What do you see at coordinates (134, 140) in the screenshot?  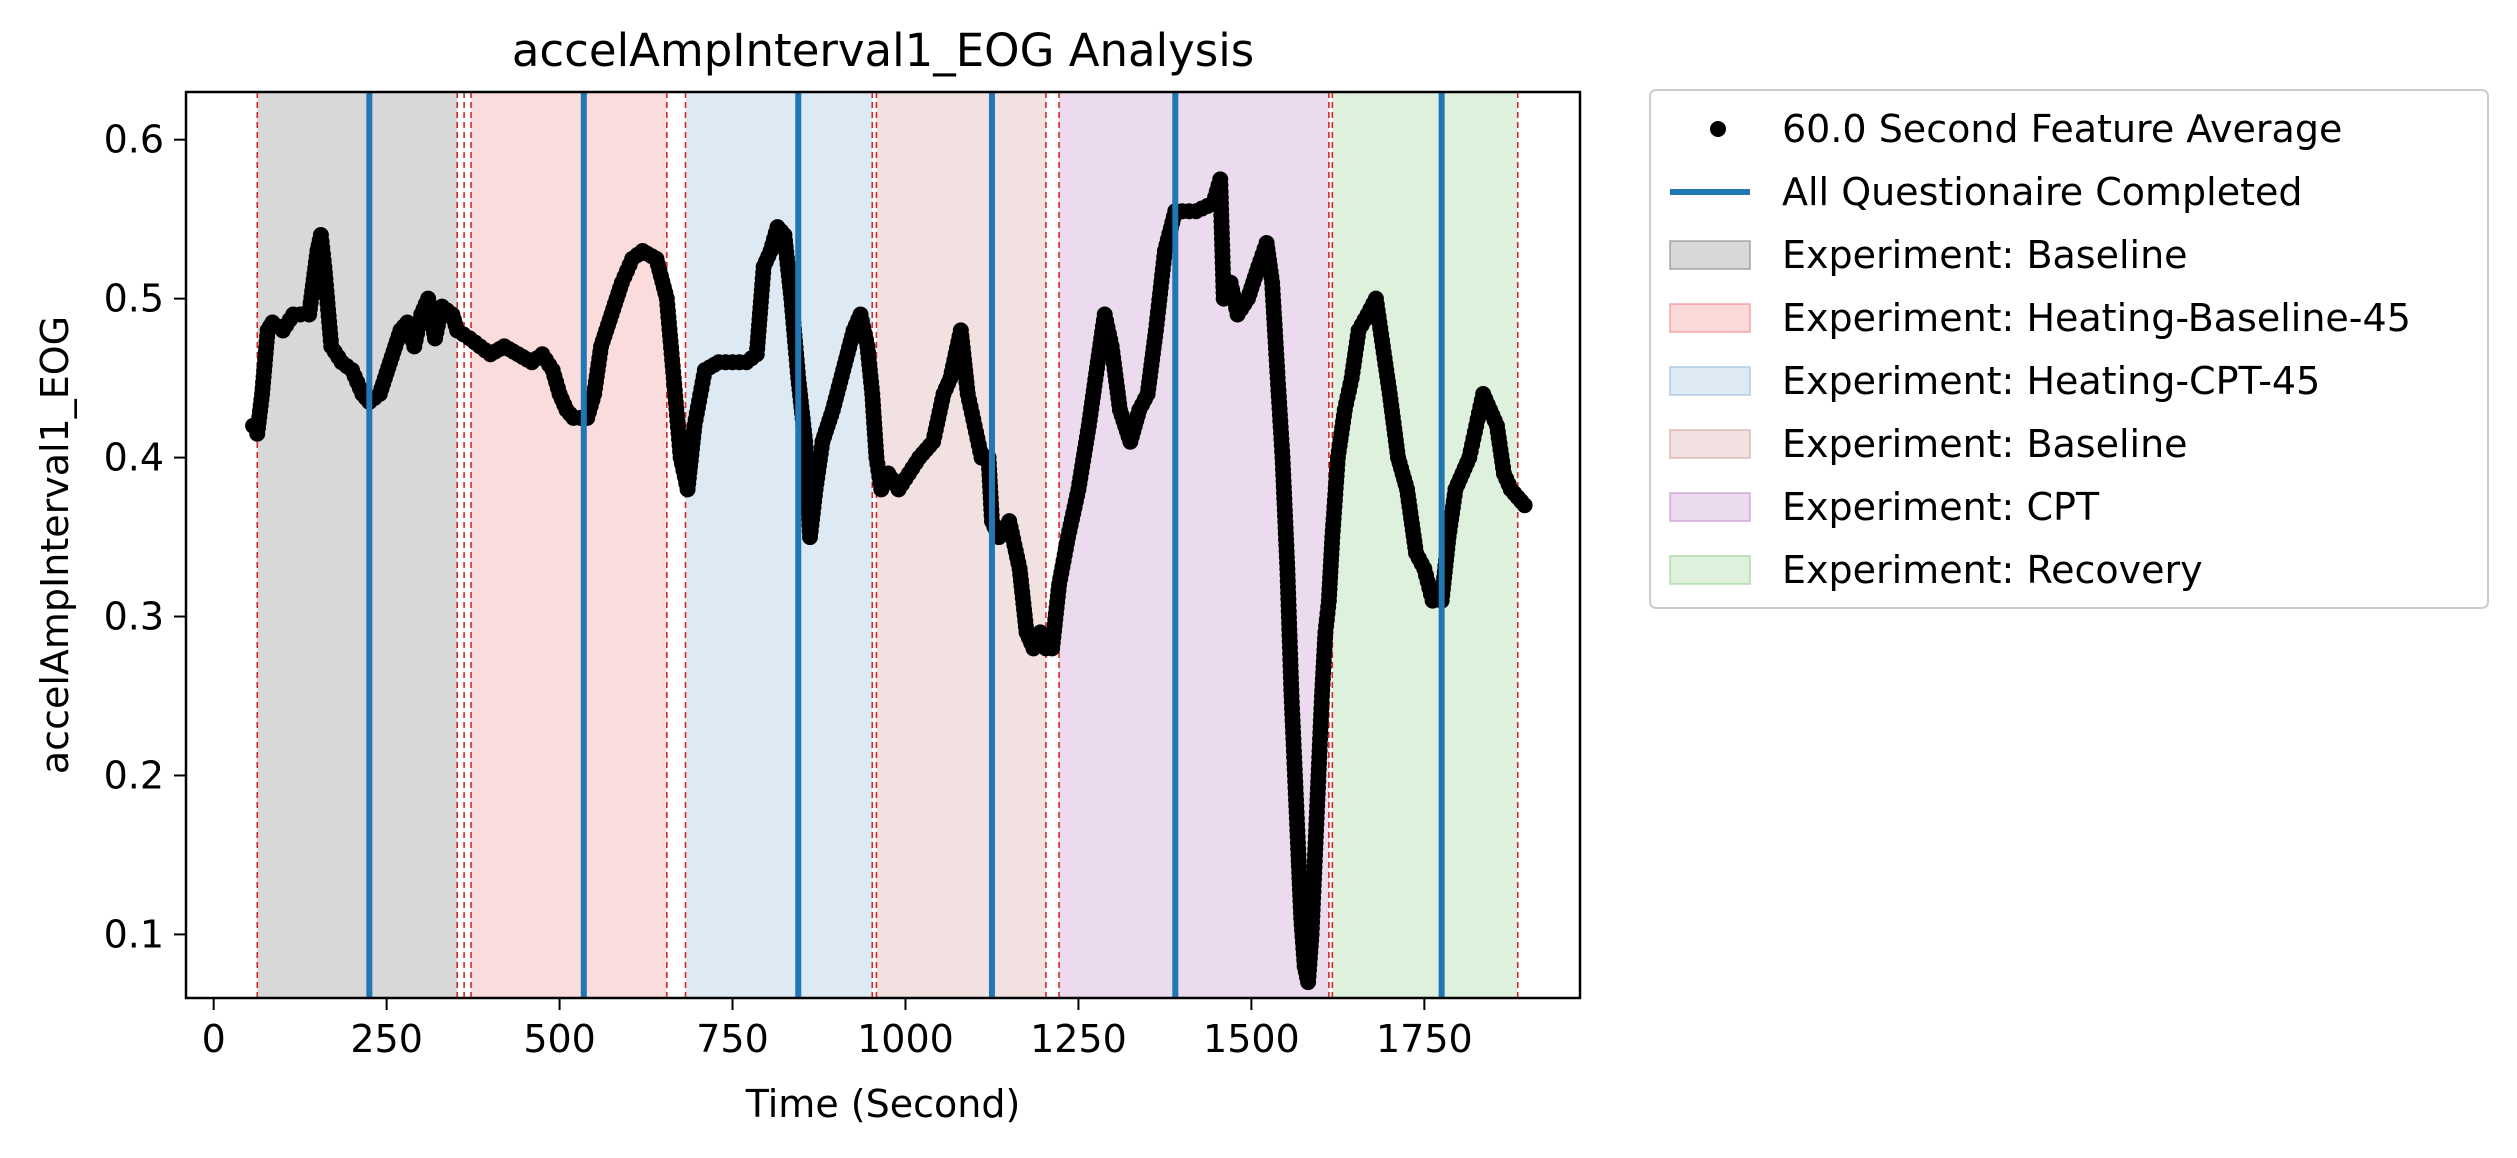 I see `y-tick-label-5: 0.6` at bounding box center [134, 140].